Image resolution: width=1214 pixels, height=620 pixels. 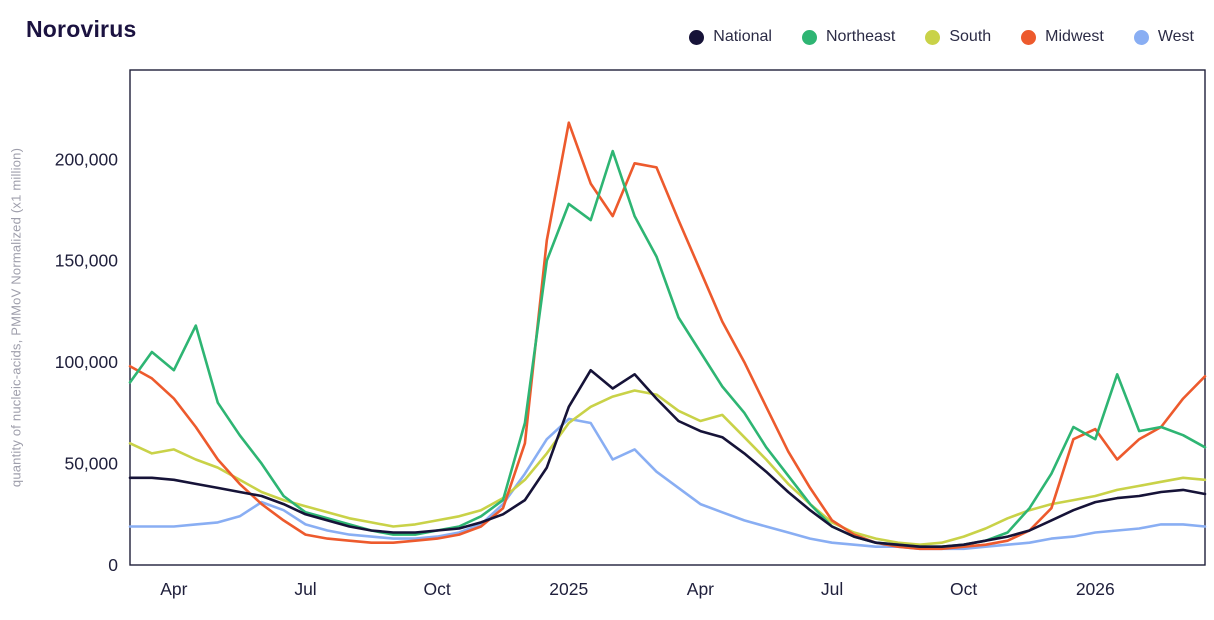 What do you see at coordinates (809, 37) in the screenshot?
I see `legend-dot-northeast` at bounding box center [809, 37].